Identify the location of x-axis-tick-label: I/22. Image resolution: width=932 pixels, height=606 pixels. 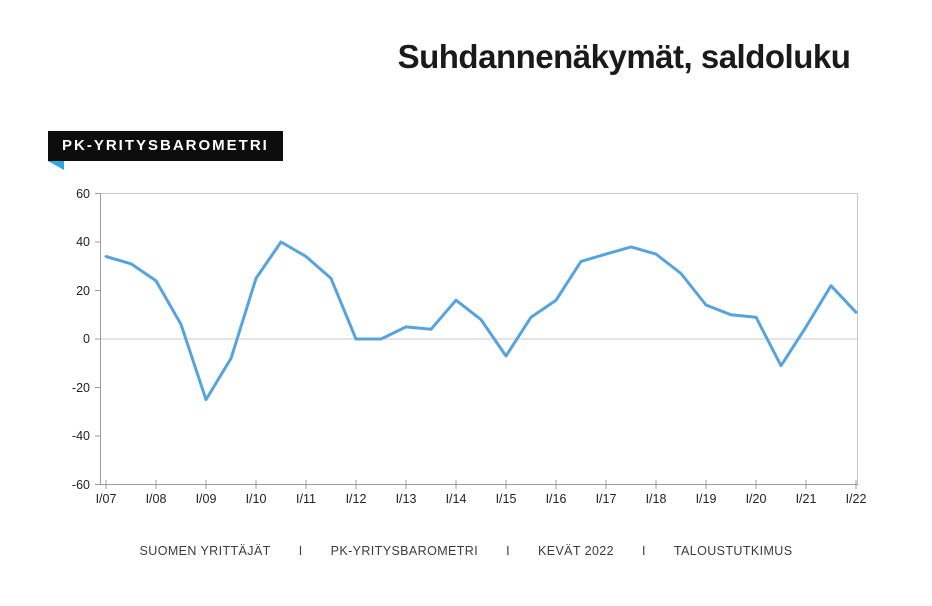
(856, 499).